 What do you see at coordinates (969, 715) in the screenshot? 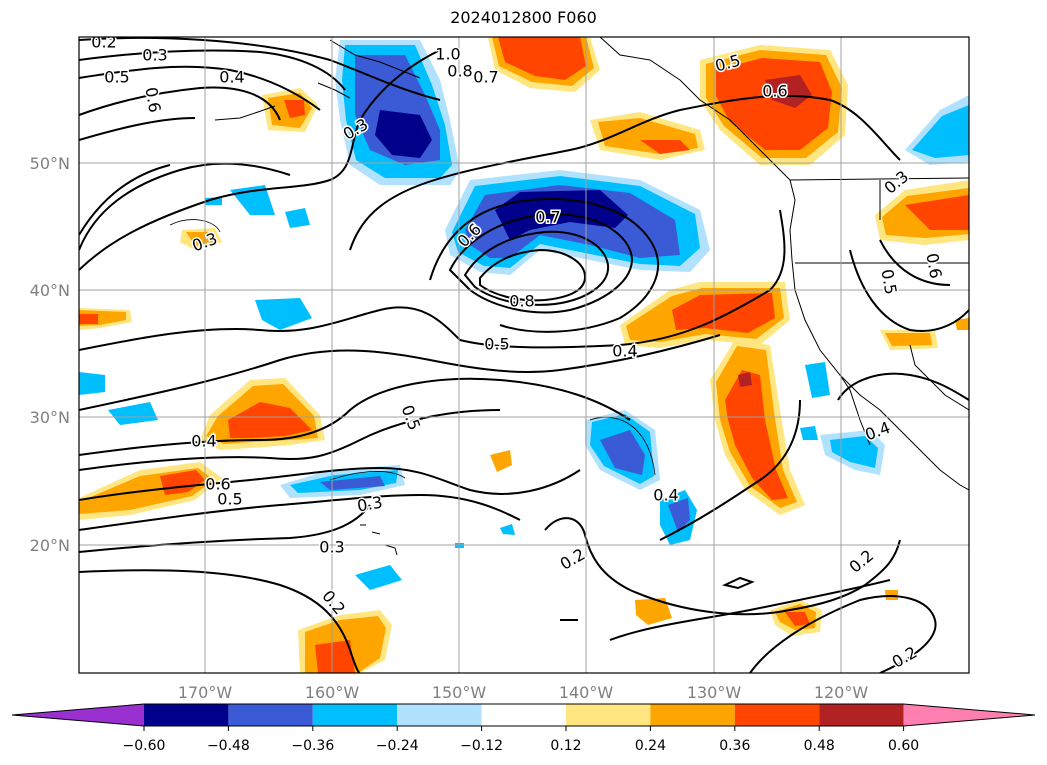
I see `colorbar-extend-over` at bounding box center [969, 715].